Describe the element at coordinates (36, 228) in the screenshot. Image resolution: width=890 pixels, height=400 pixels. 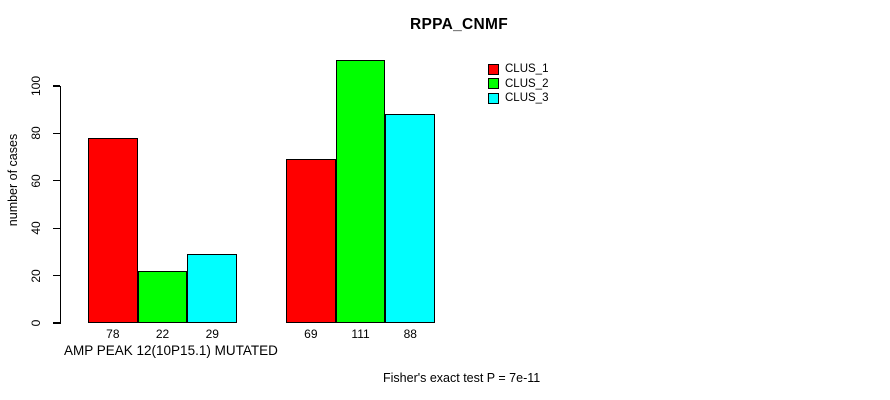
I see `y-axis-tick-label: 40` at that location.